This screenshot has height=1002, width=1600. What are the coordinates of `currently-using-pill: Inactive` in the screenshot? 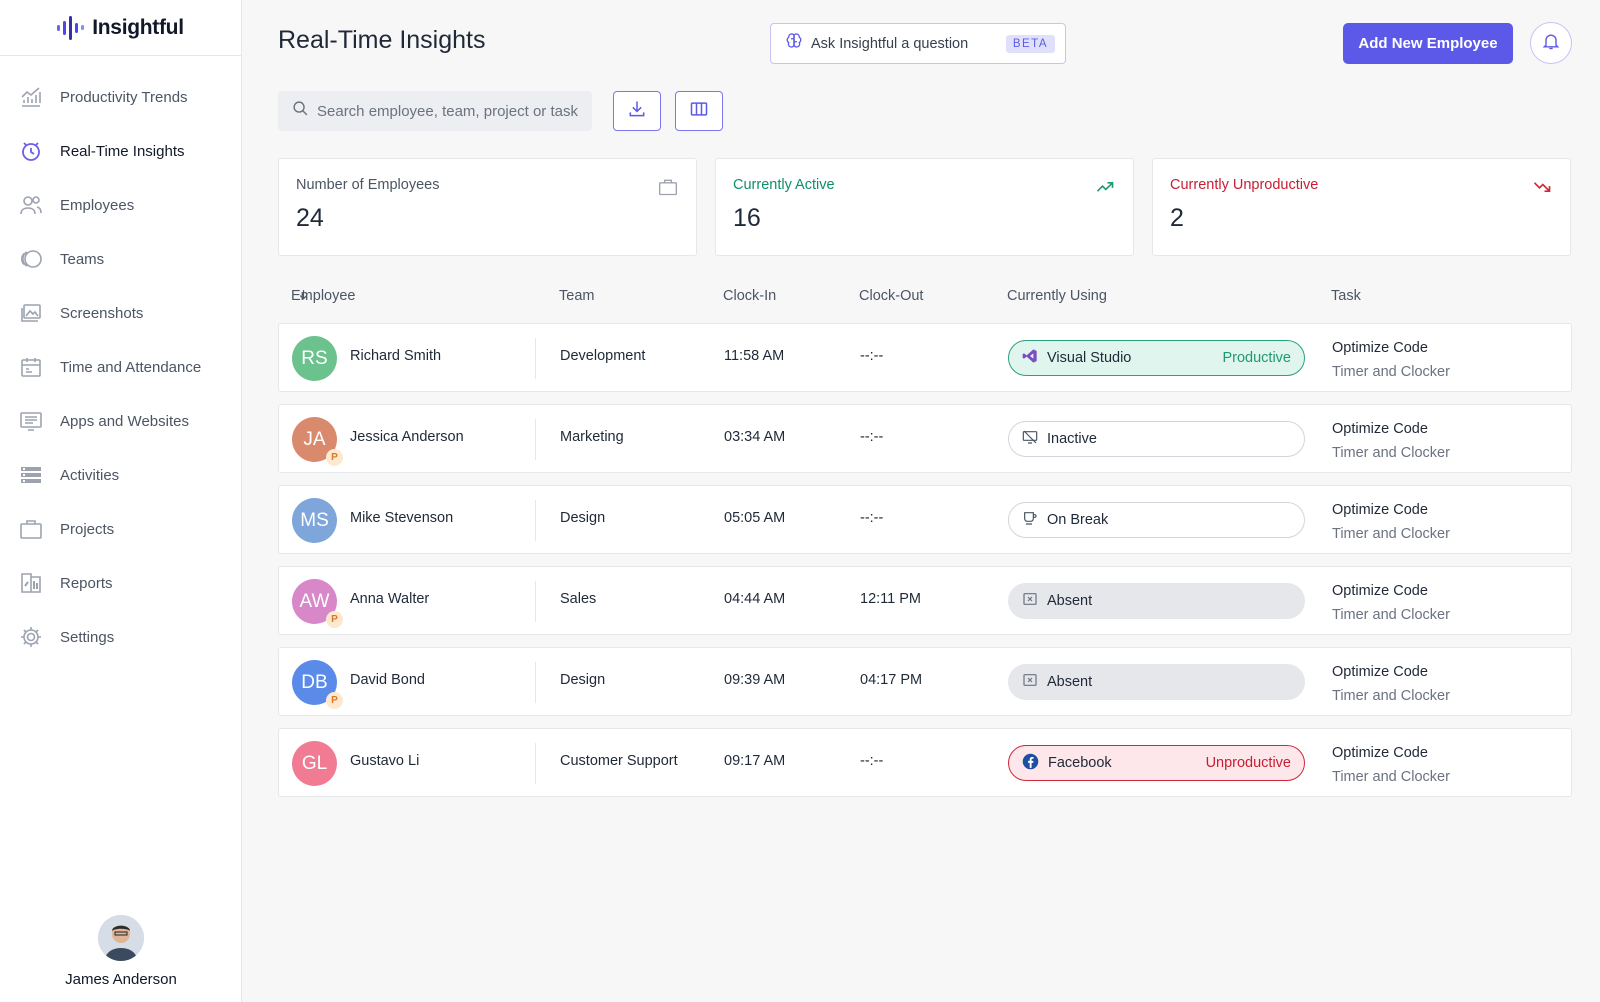 It's located at (1156, 439).